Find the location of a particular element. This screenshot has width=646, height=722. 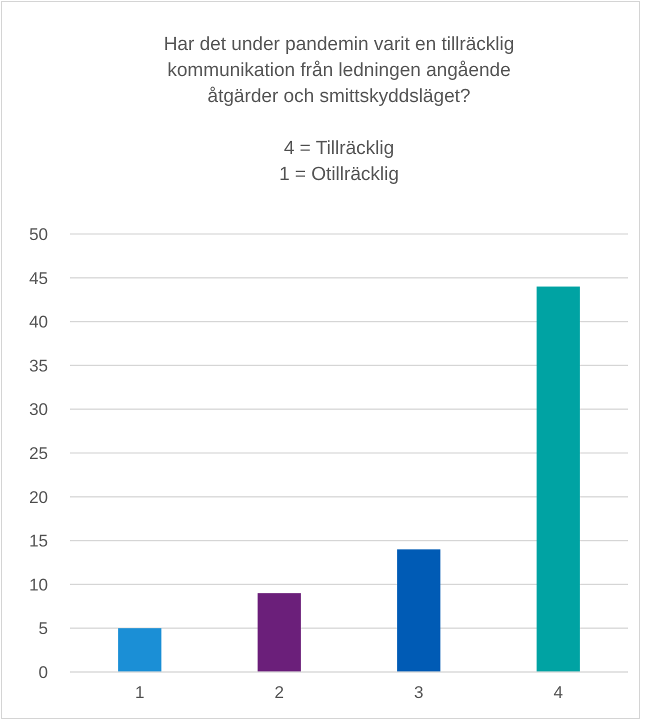

y-tick-label: 0 is located at coordinates (43, 672).